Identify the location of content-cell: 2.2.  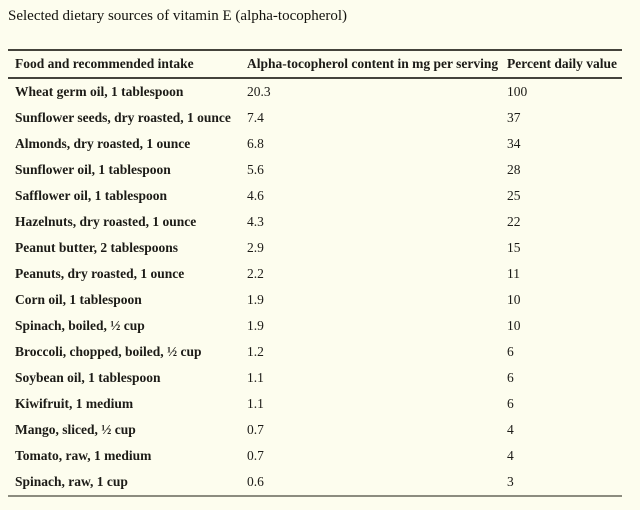
(255, 273).